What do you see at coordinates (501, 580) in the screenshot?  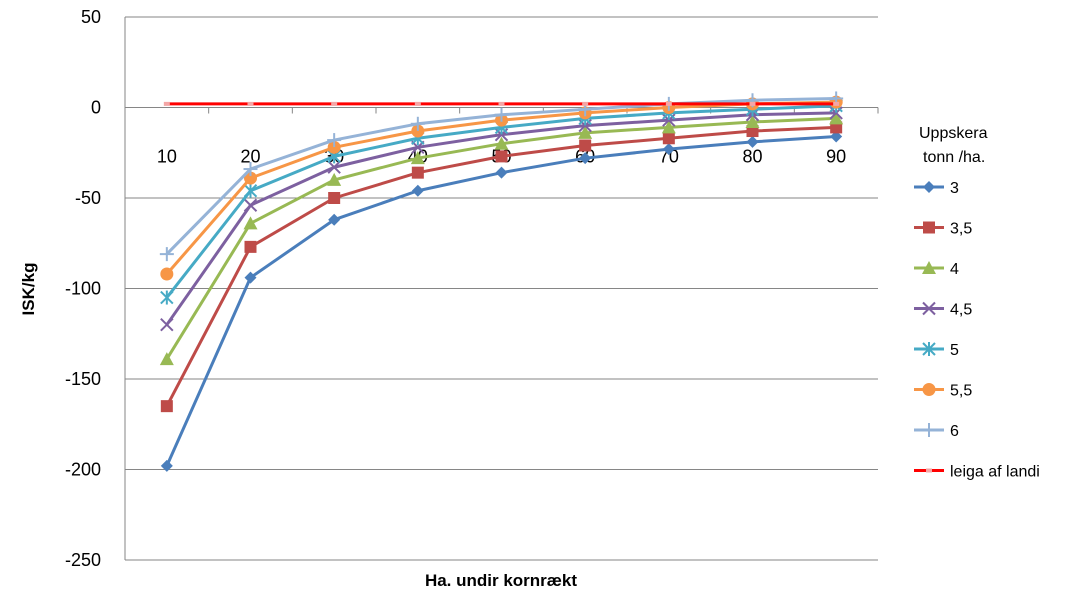 I see `x-axis-title: Ha. undir kornrækt` at bounding box center [501, 580].